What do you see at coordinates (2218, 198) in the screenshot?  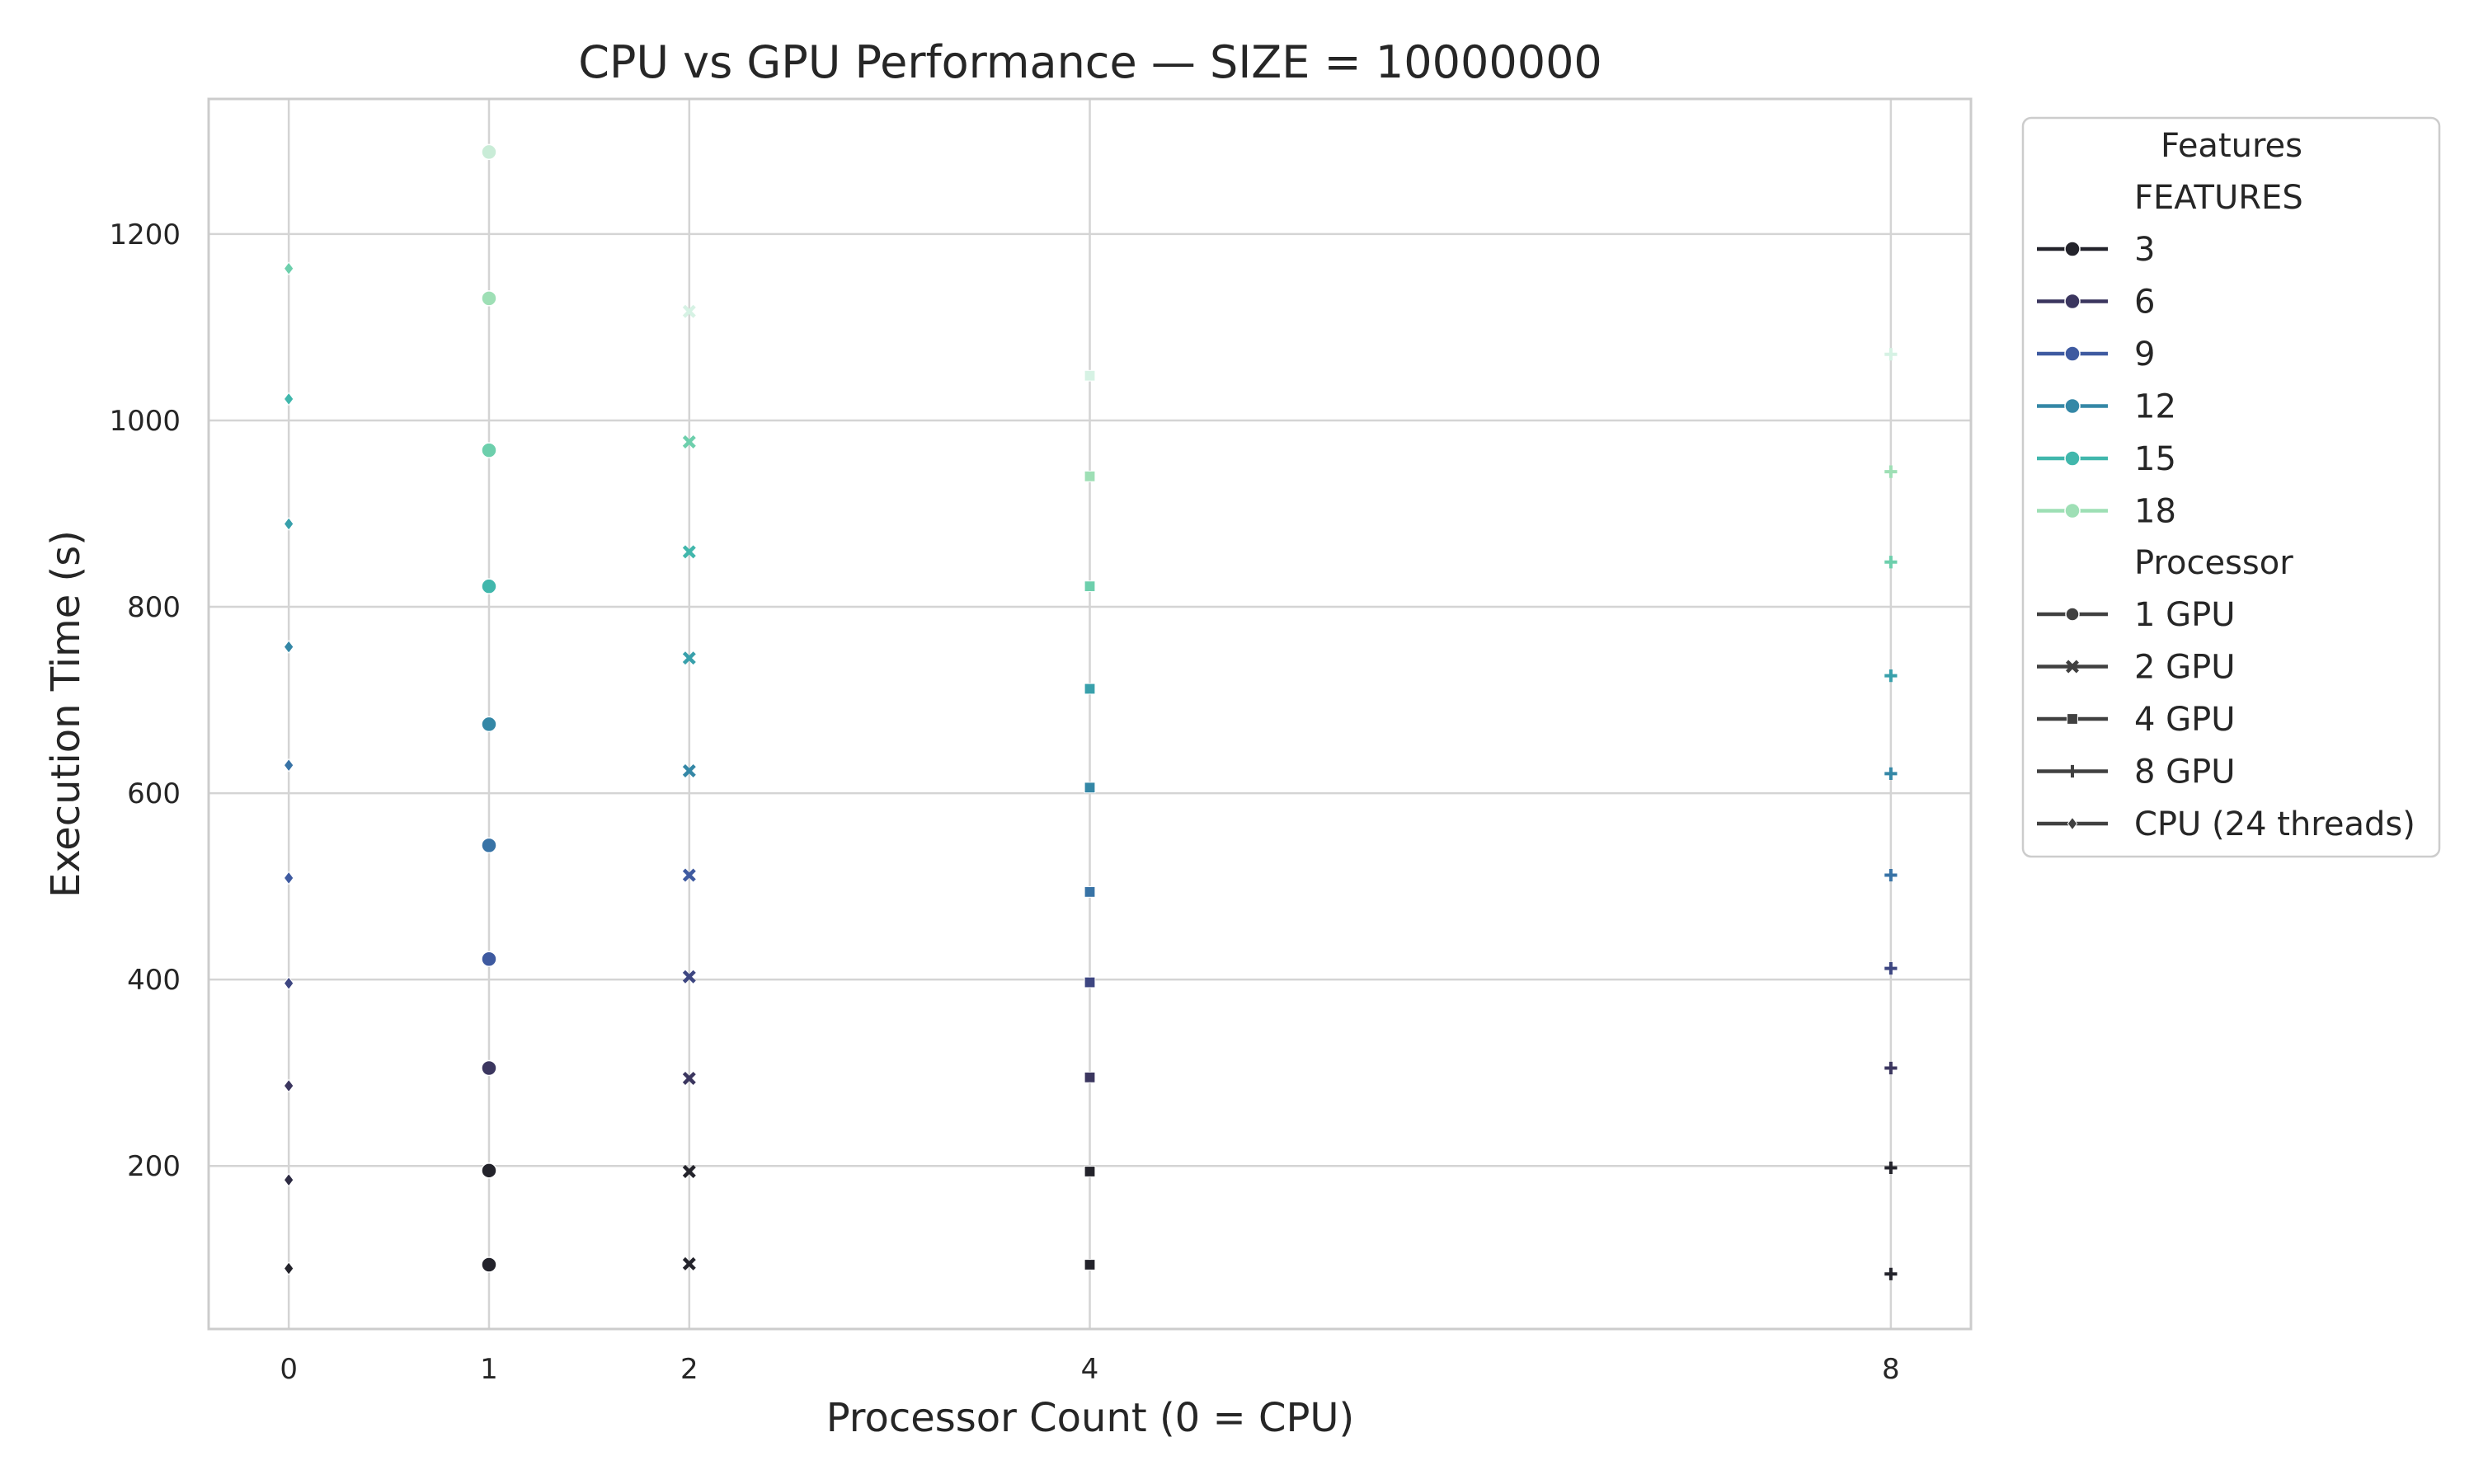 I see `legend-heading-features: FEATURES` at bounding box center [2218, 198].